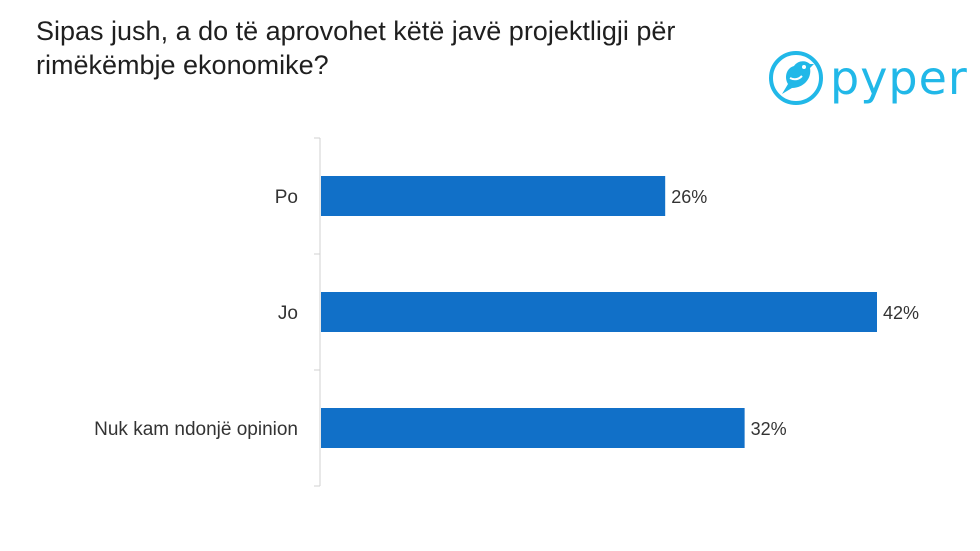 The width and height of the screenshot is (980, 551). What do you see at coordinates (899, 78) in the screenshot?
I see `logo-wordmark: pyper` at bounding box center [899, 78].